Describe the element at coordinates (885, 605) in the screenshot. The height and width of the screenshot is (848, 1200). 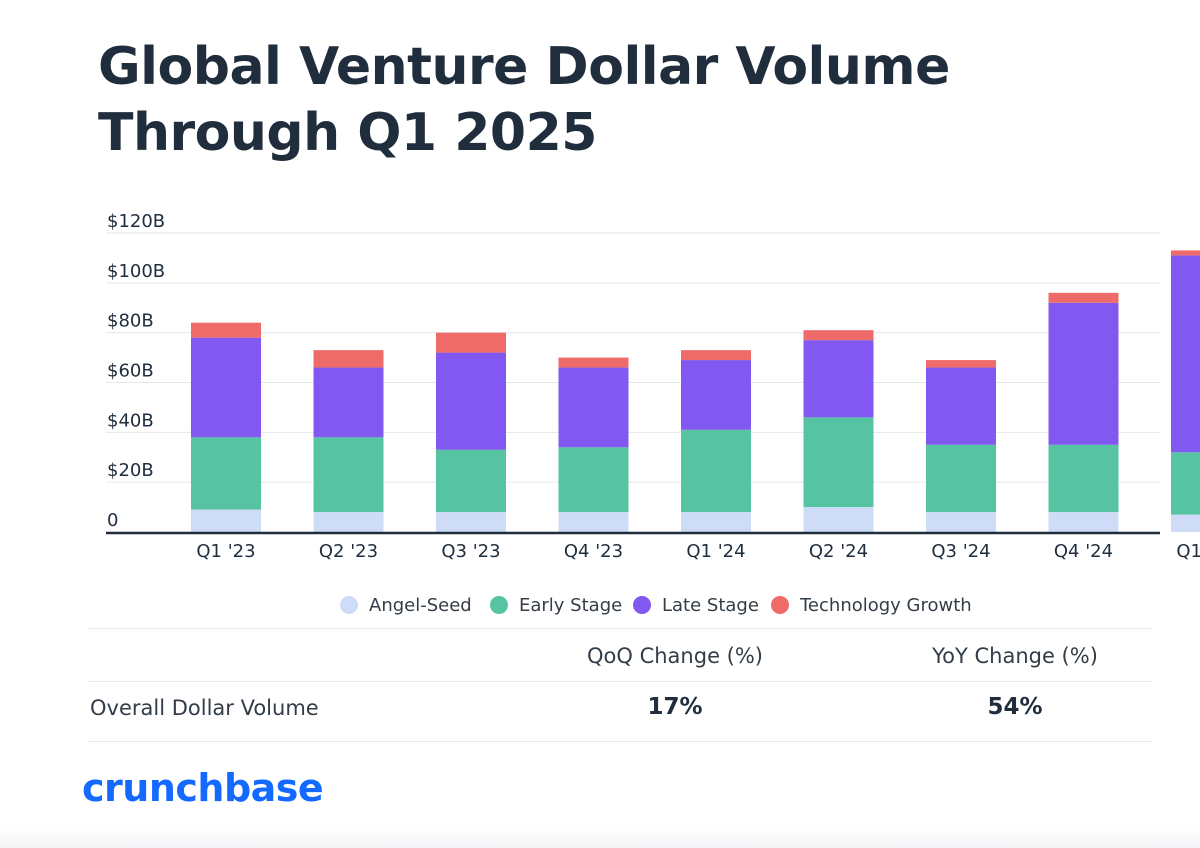
I see `legend-label-technology-growth: Technology Growth` at that location.